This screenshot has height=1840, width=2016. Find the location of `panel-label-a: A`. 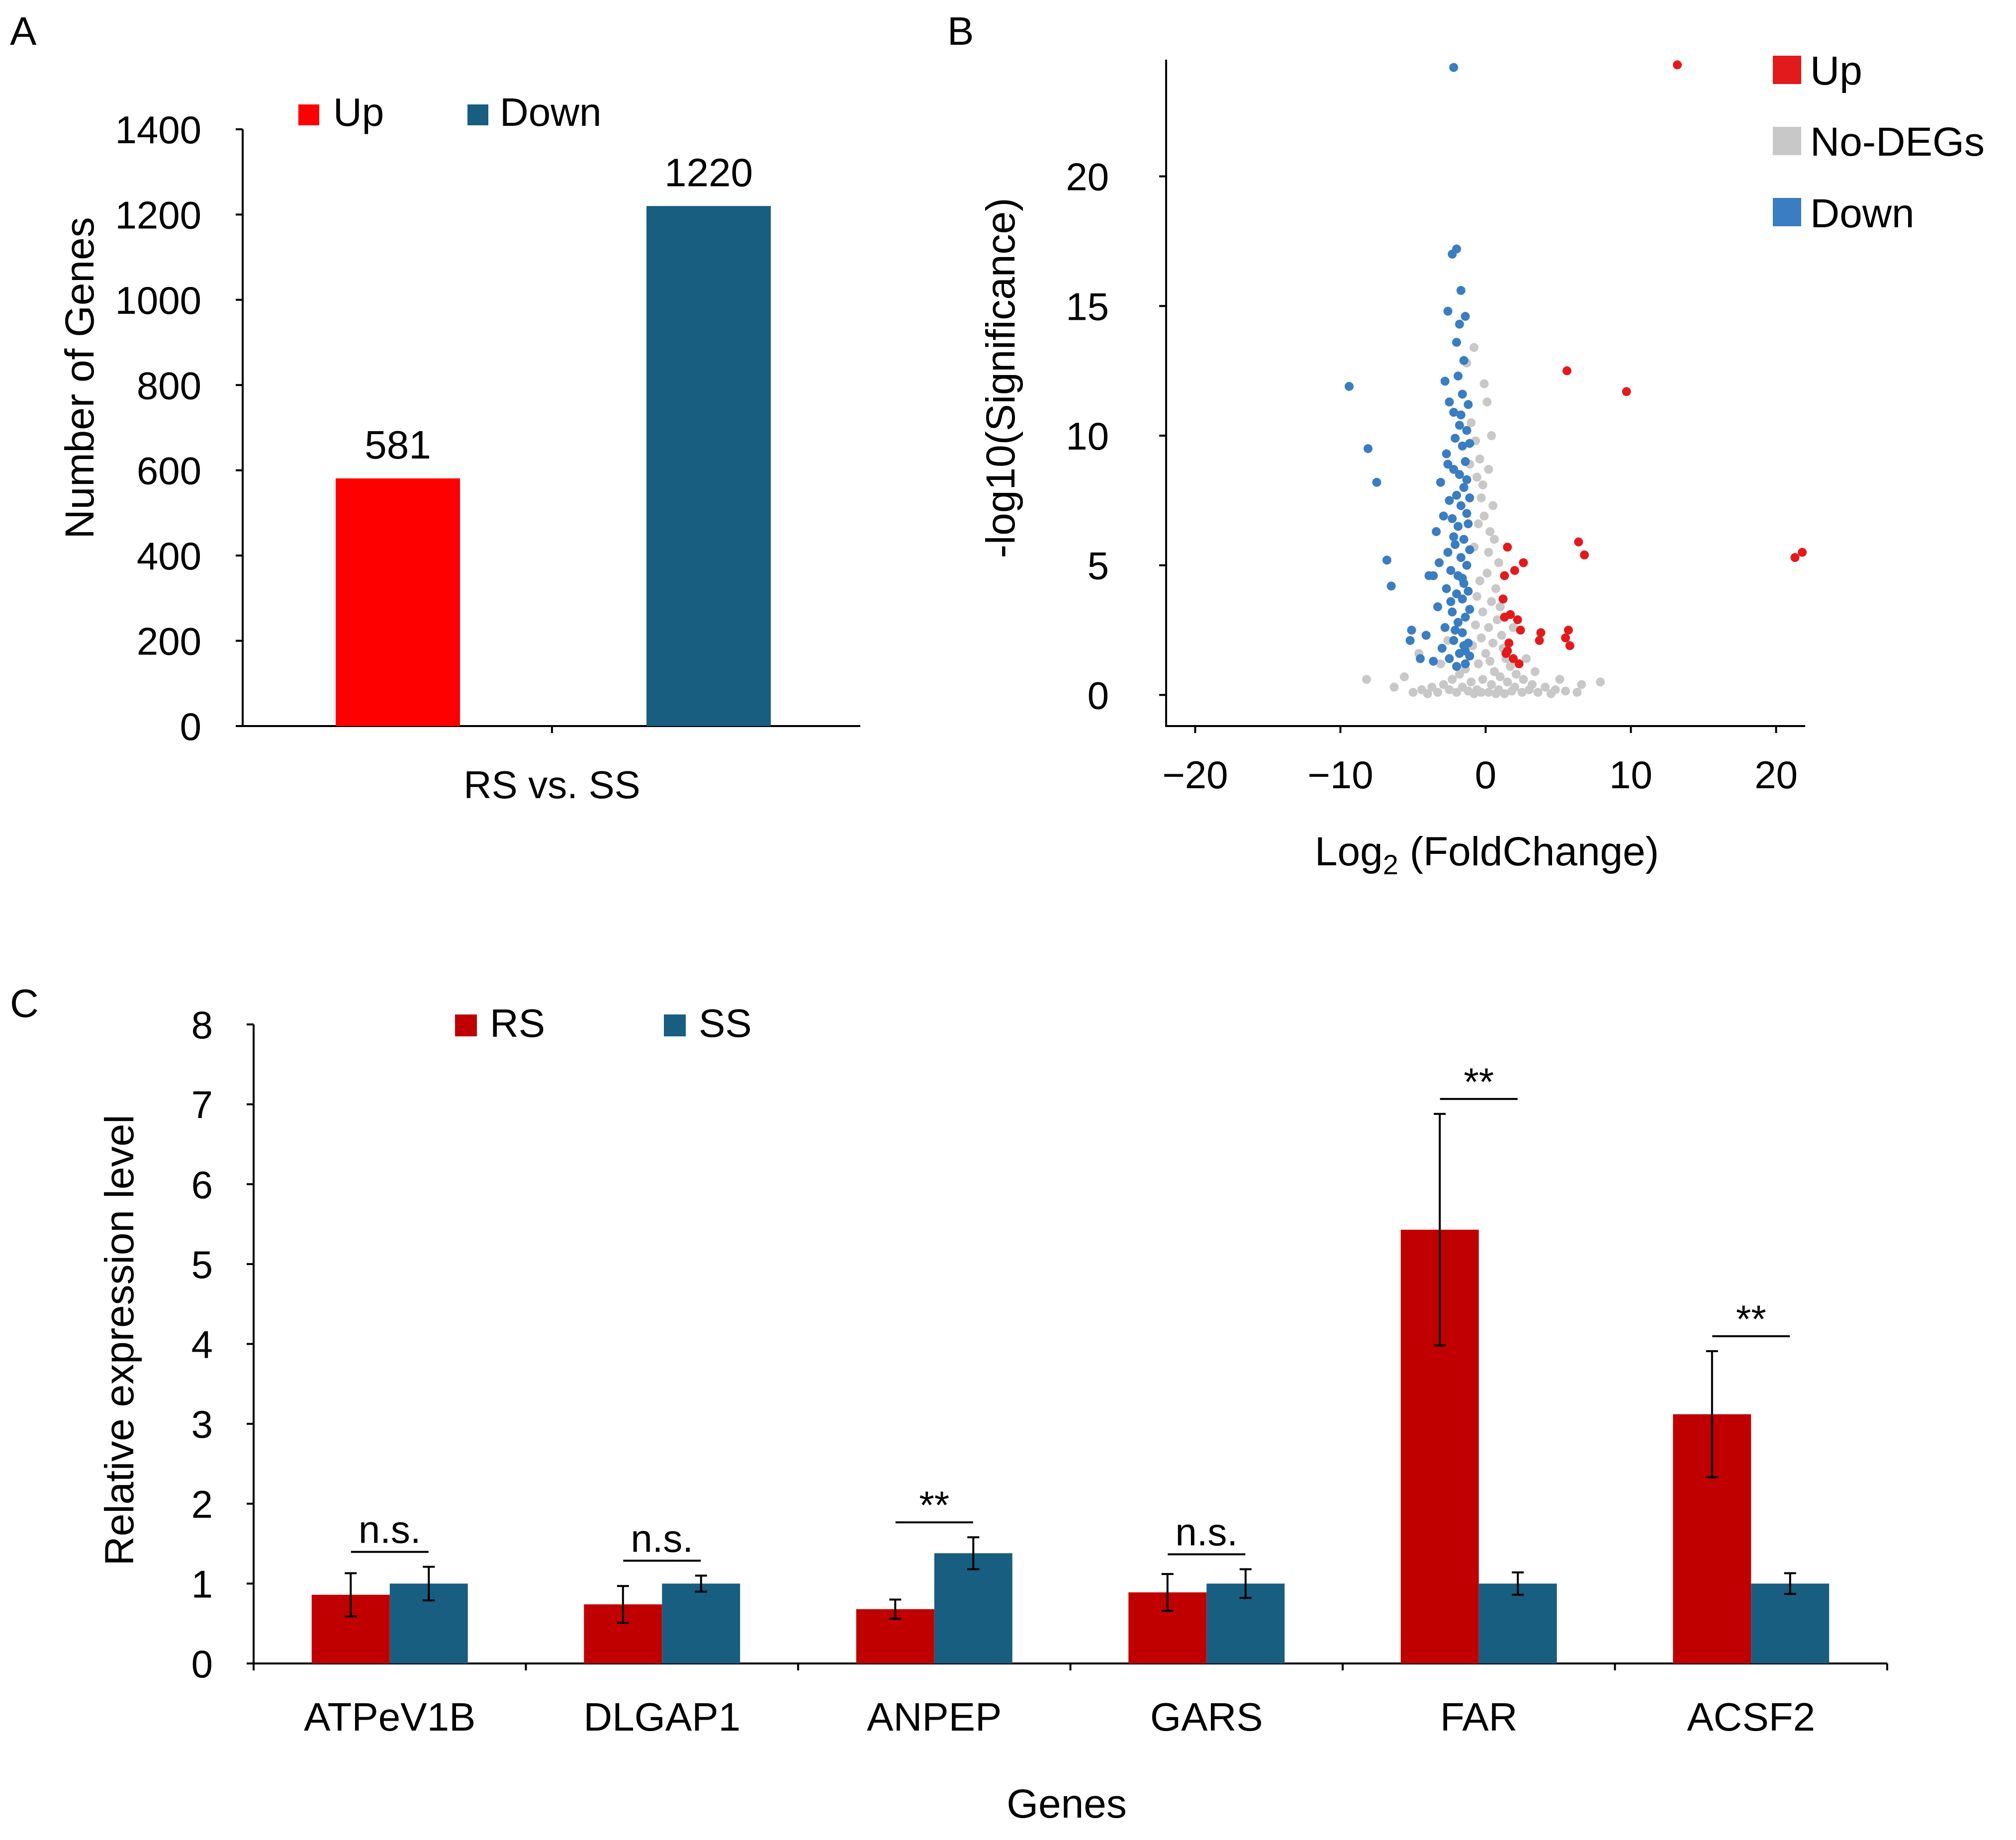

panel-label-a: A is located at coordinates (23, 31).